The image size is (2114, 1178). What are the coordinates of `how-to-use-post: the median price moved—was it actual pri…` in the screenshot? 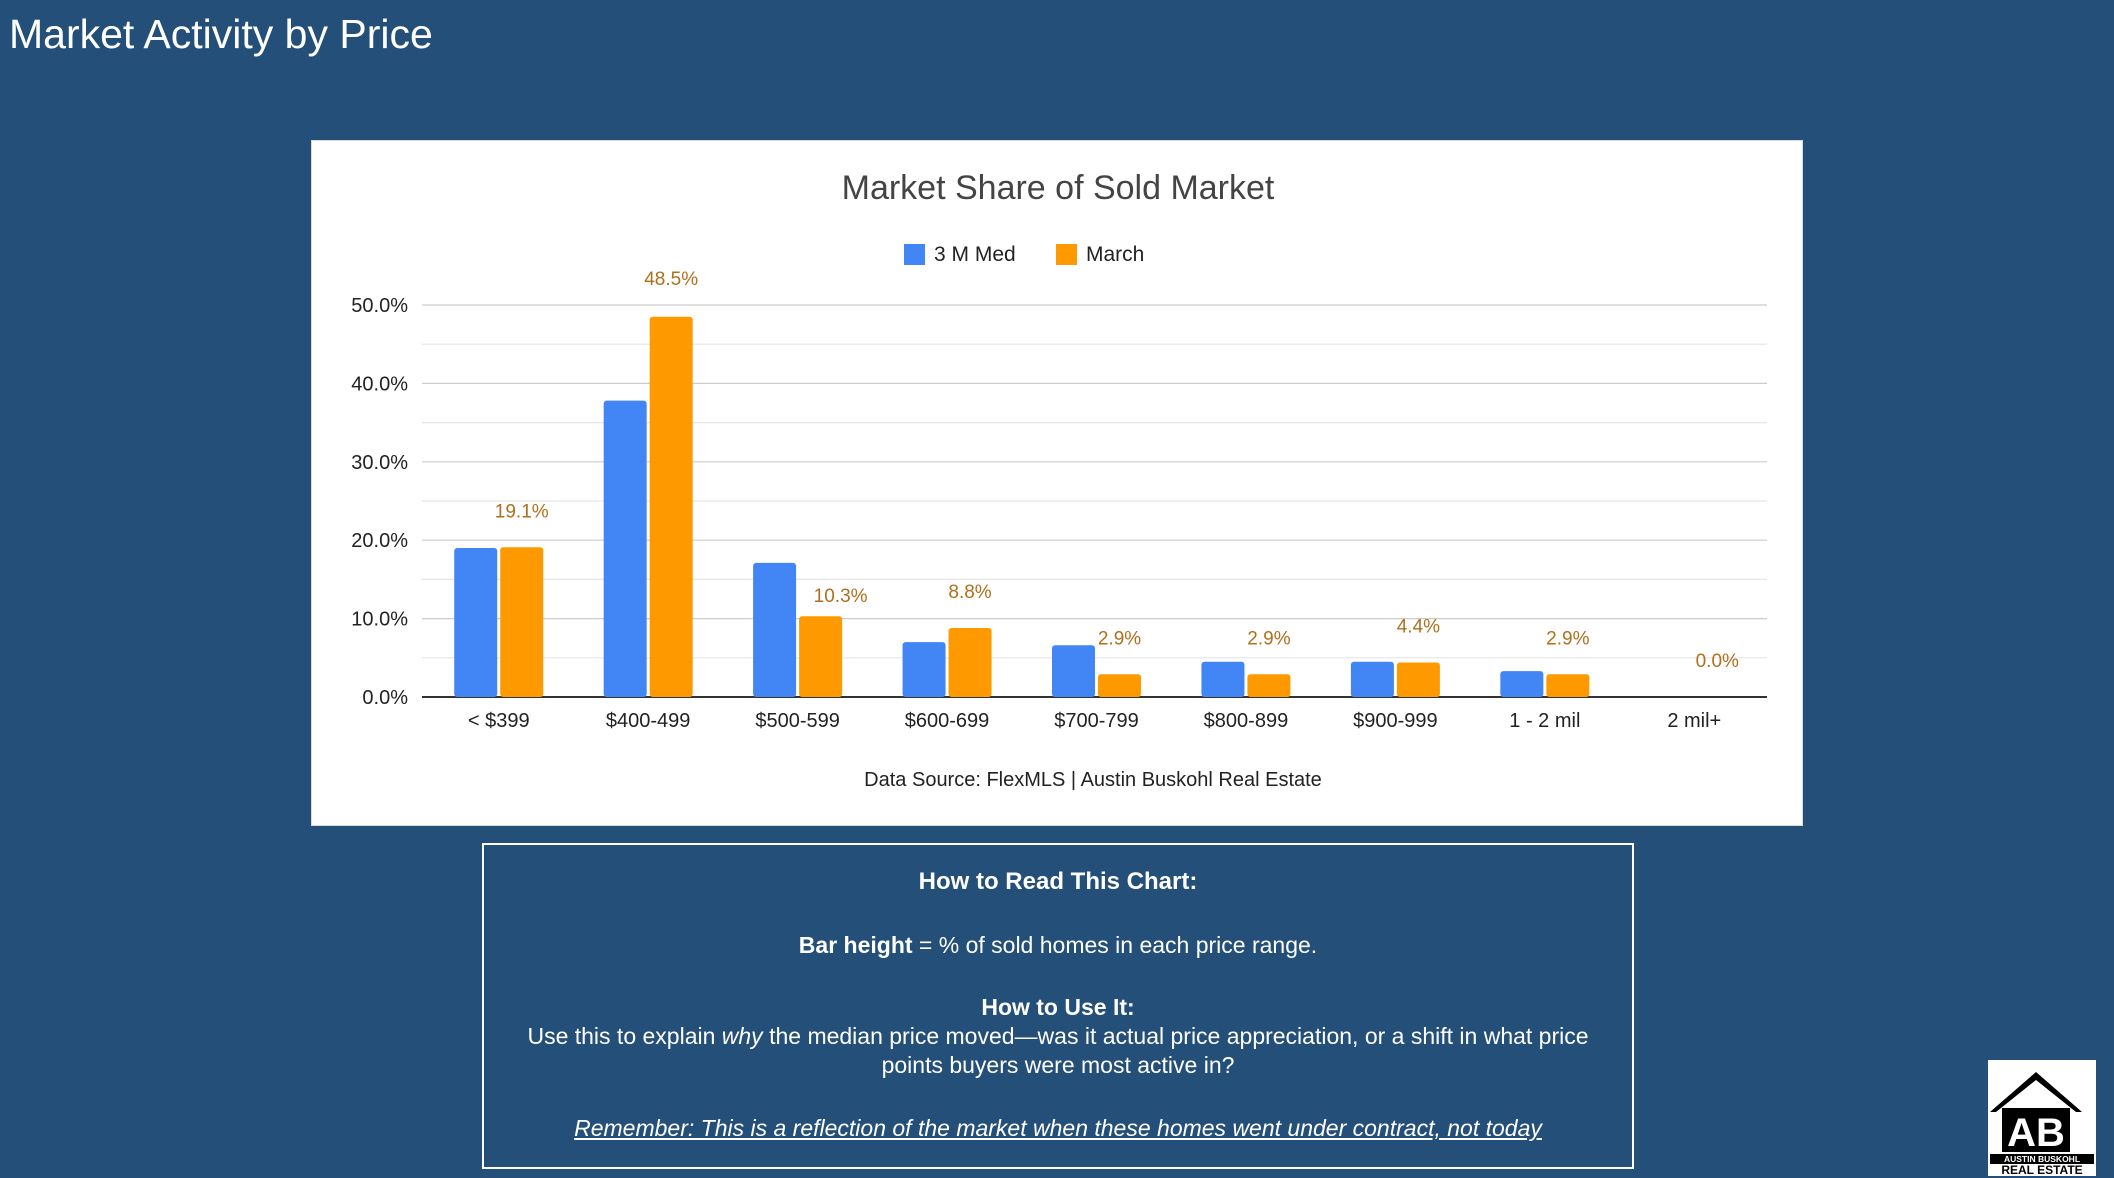 It's located at (1175, 1050).